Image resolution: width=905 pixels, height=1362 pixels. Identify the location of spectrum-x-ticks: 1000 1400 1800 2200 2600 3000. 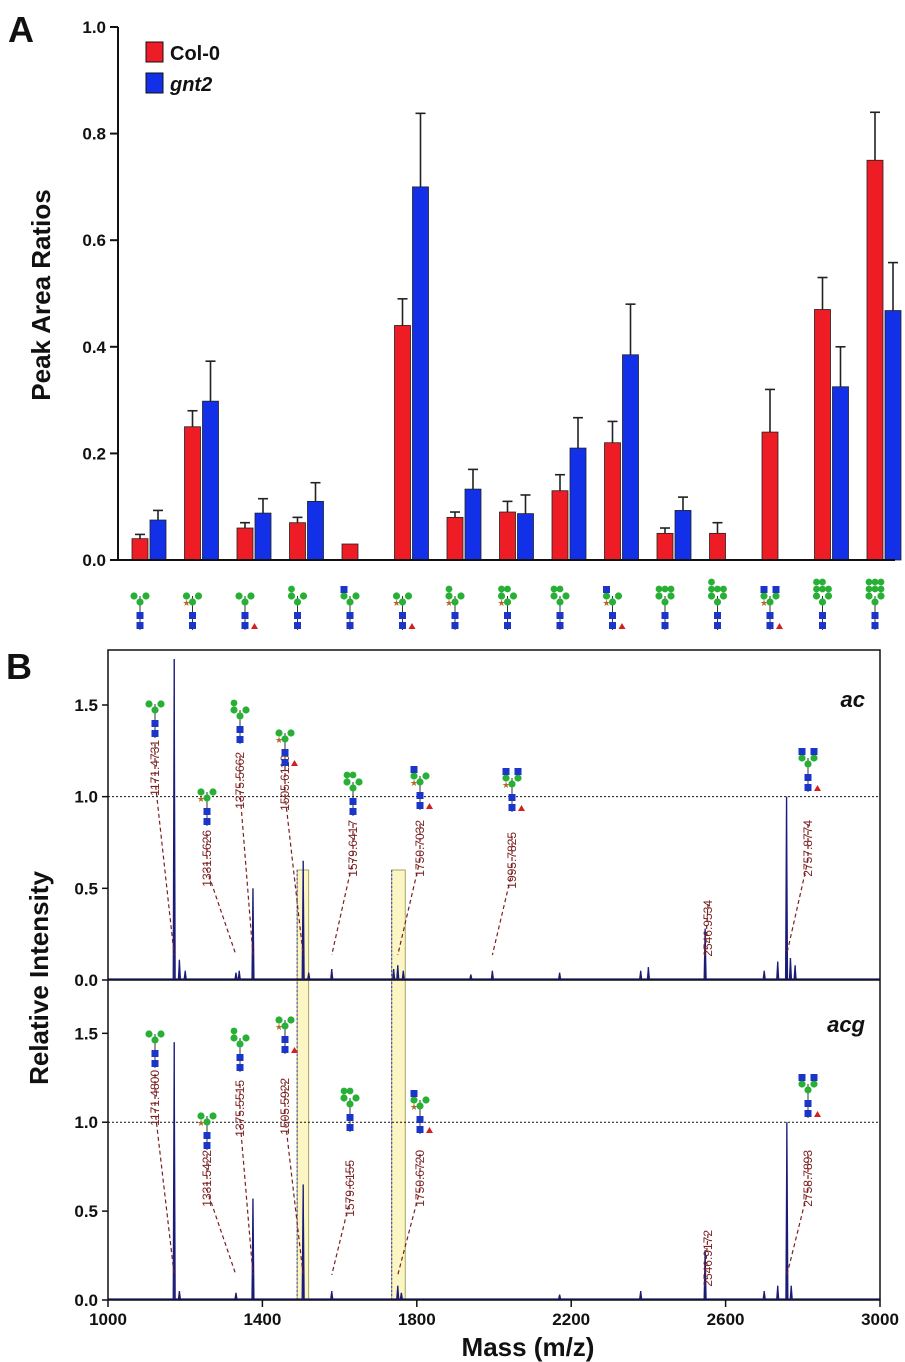
(494, 1314).